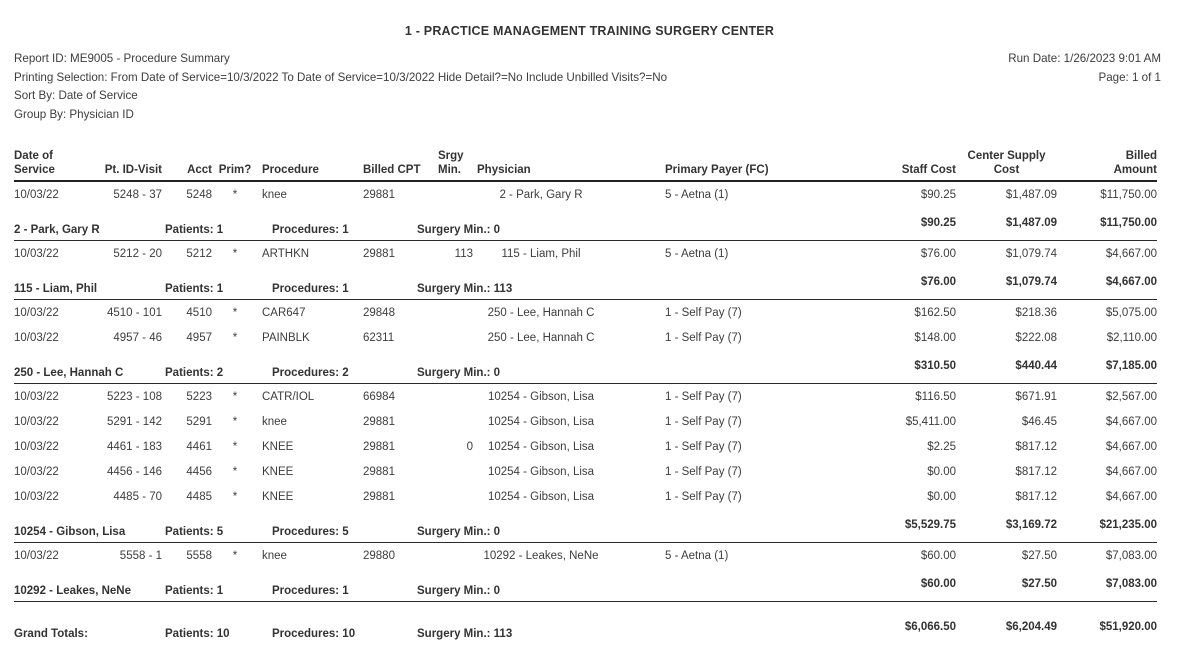 Image resolution: width=1179 pixels, height=664 pixels. What do you see at coordinates (1031, 194) in the screenshot?
I see `cell-center-supply-cost: $1,487.09` at bounding box center [1031, 194].